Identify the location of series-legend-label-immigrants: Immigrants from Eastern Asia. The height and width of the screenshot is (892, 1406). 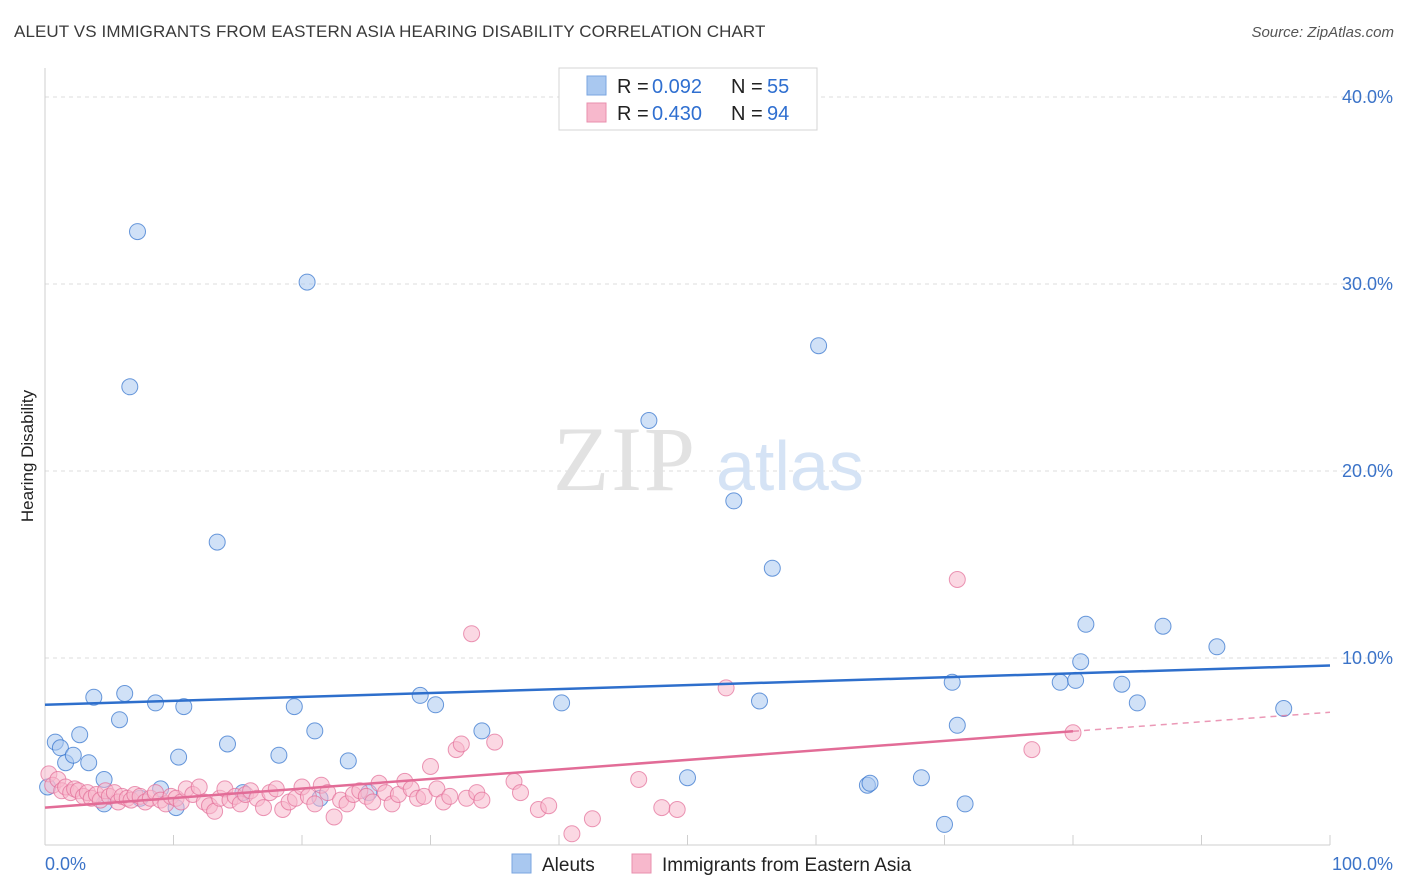
(787, 865).